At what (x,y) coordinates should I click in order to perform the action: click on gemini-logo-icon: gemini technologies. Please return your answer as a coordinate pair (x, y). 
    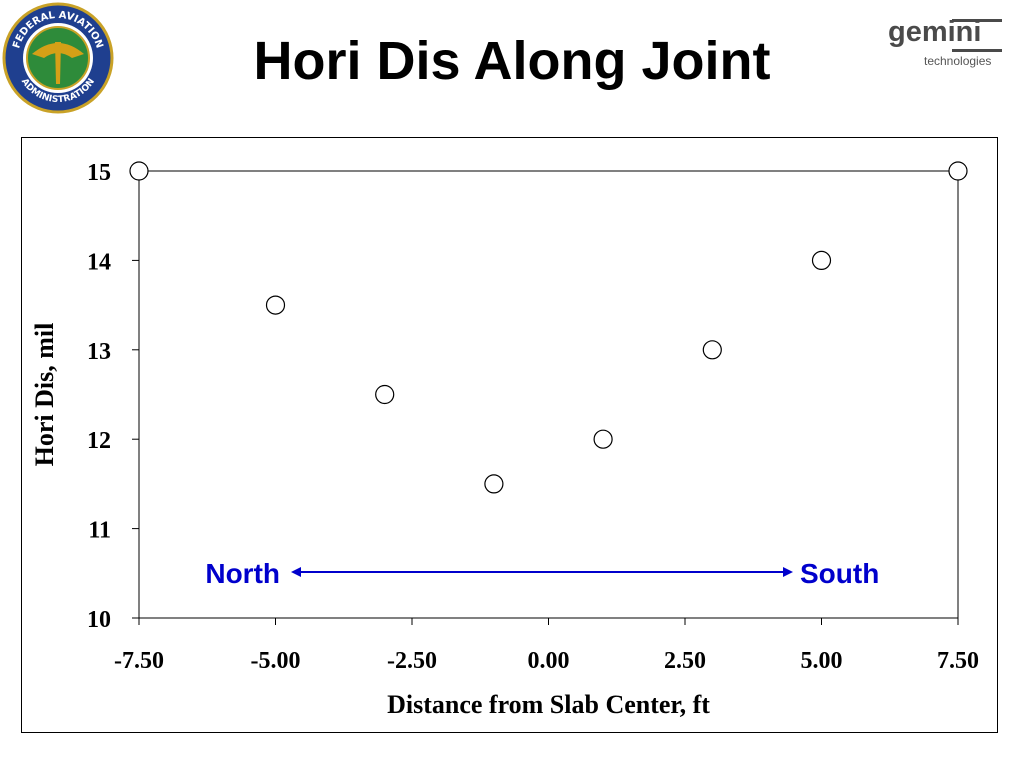
    Looking at the image, I should click on (946, 44).